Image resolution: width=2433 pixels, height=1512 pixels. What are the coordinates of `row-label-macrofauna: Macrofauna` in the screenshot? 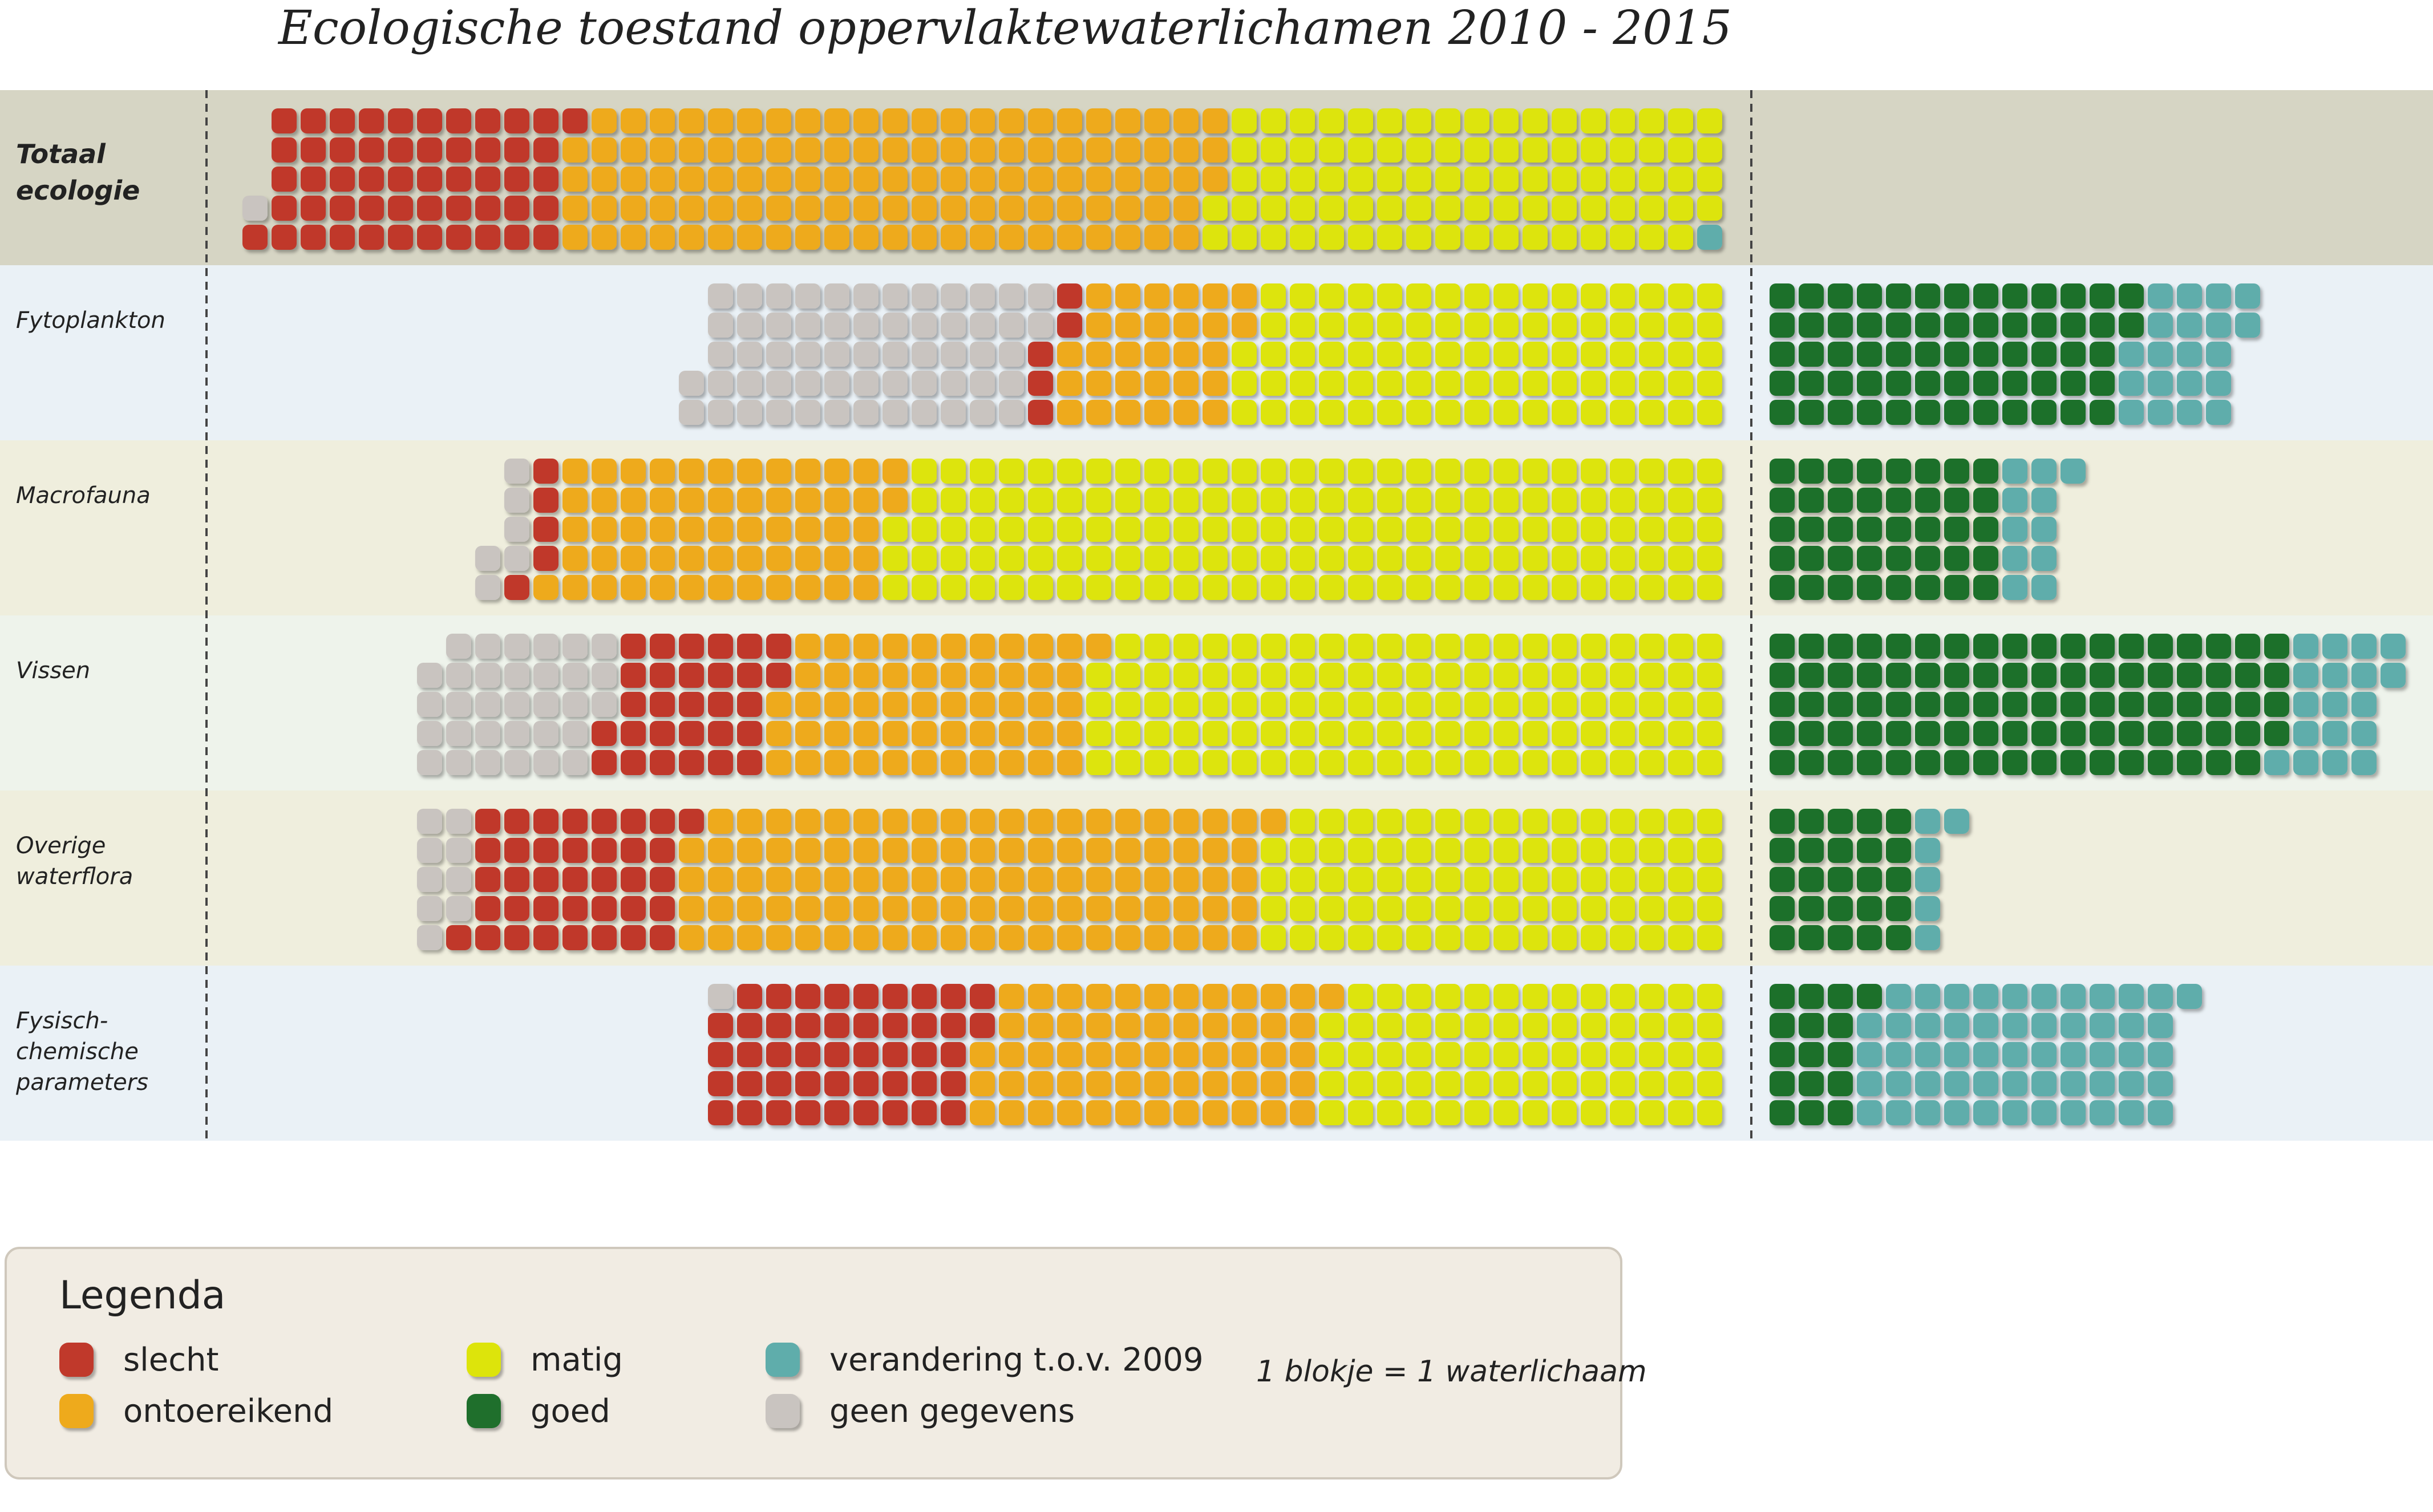 It's located at (83, 496).